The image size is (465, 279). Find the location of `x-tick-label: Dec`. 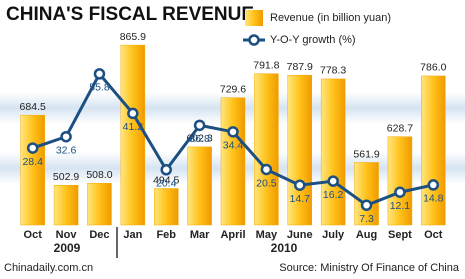

x-tick-label: Dec is located at coordinates (99, 235).